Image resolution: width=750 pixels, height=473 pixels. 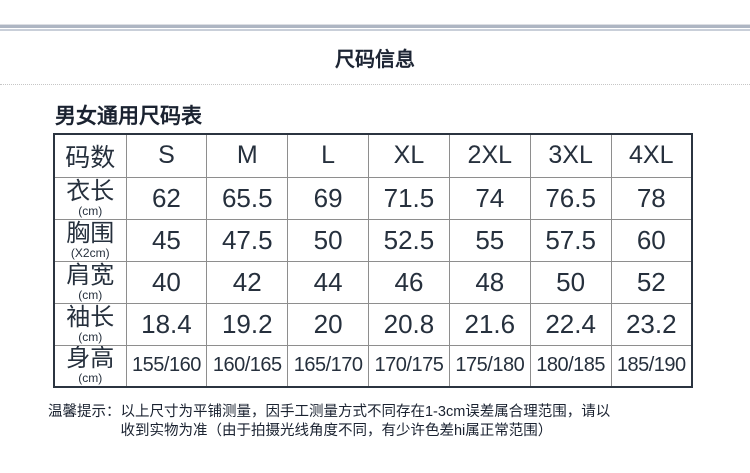 What do you see at coordinates (328, 198) in the screenshot?
I see `table-cell: 69` at bounding box center [328, 198].